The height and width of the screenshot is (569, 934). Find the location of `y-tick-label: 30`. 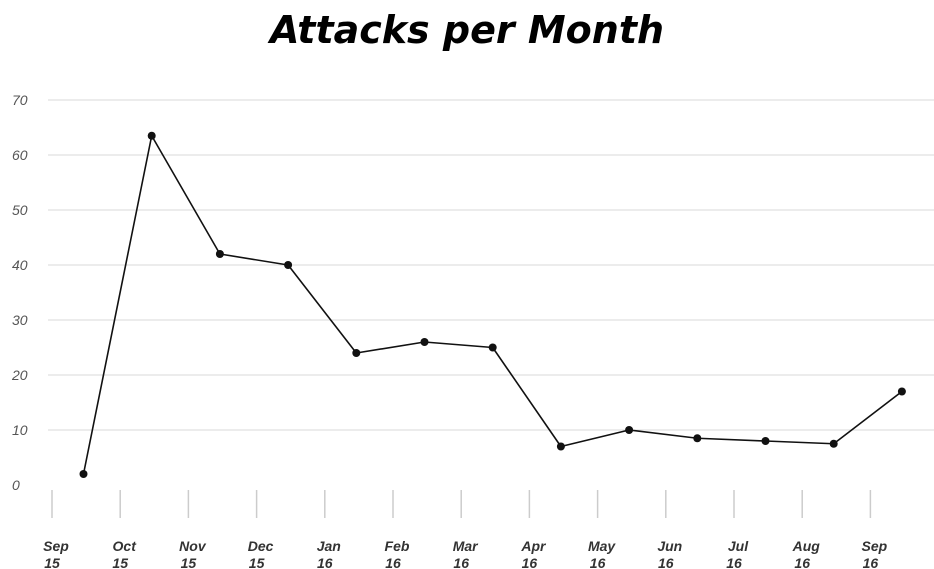

y-tick-label: 30 is located at coordinates (20, 320).